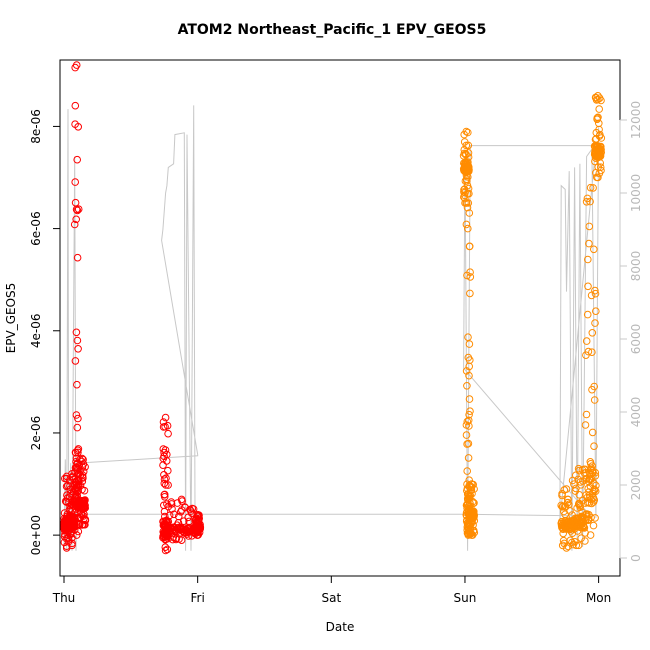  I want to click on y-tick-label: 6e-06, so click(36, 228).